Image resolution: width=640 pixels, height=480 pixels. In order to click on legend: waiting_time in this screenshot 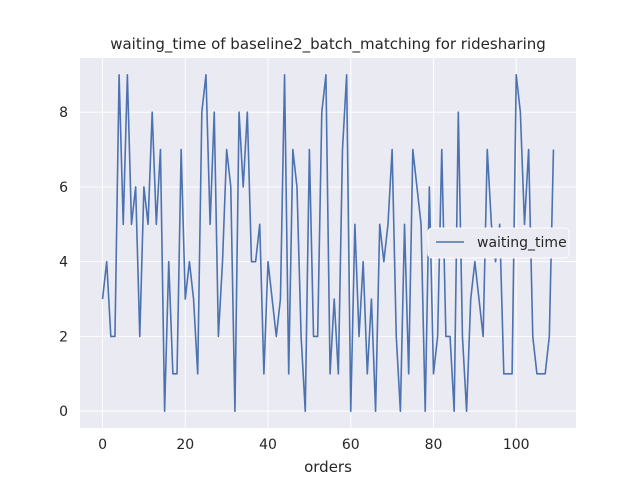, I will do `click(498, 243)`.